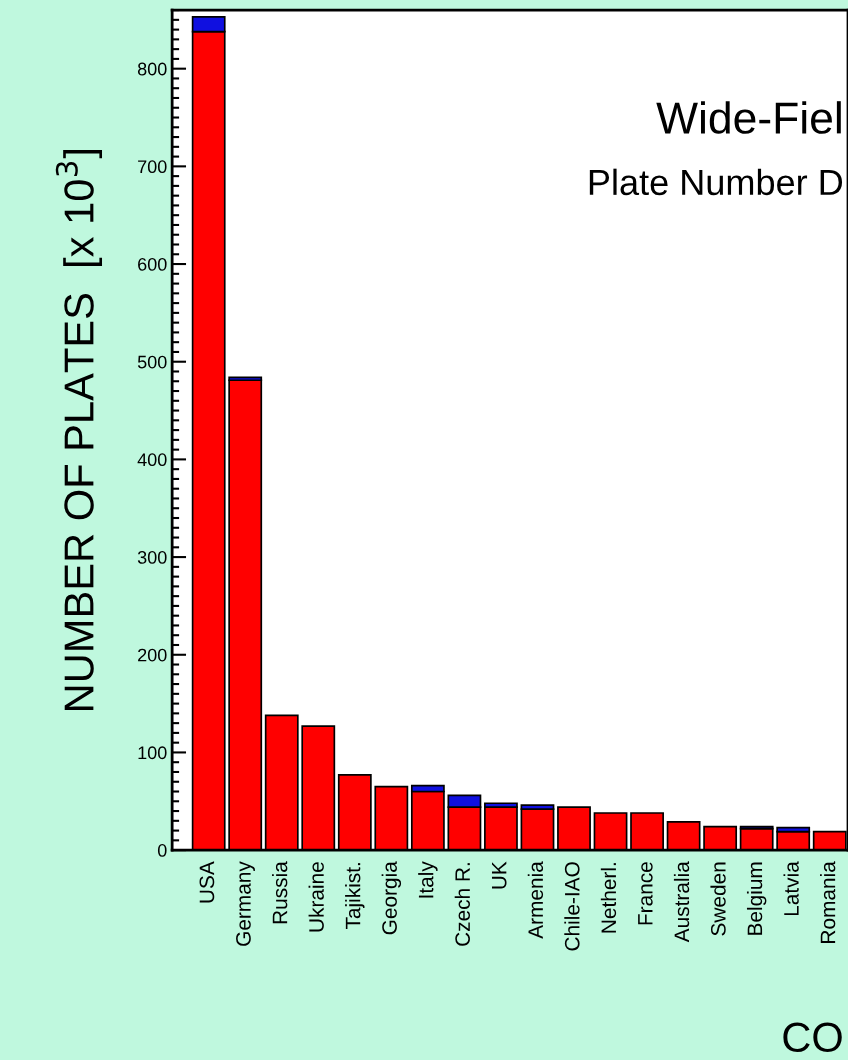  I want to click on y-tick-label: 400, so click(152, 460).